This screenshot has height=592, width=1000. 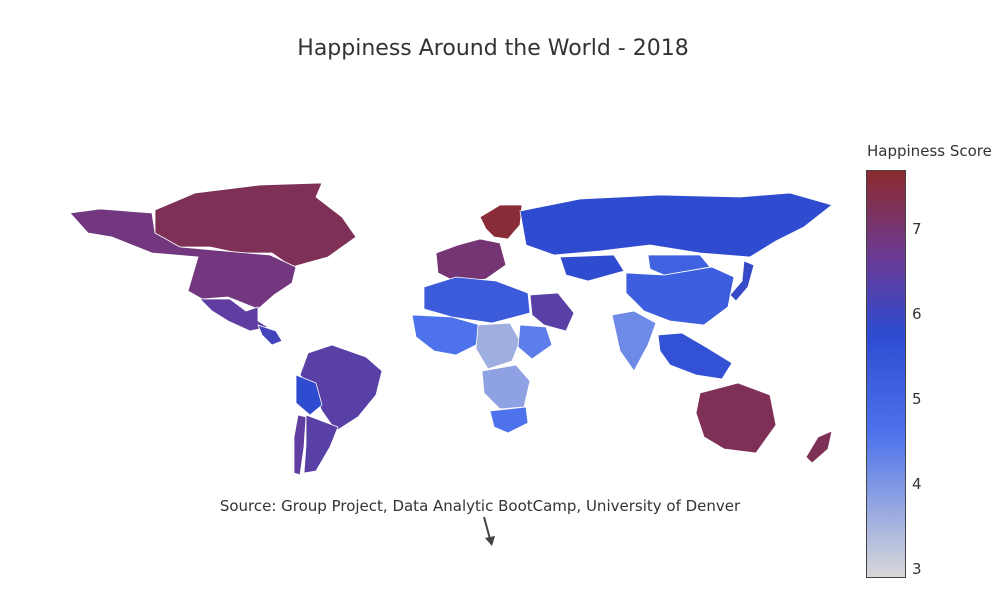 What do you see at coordinates (592, 268) in the screenshot?
I see `country-kazakhstan` at bounding box center [592, 268].